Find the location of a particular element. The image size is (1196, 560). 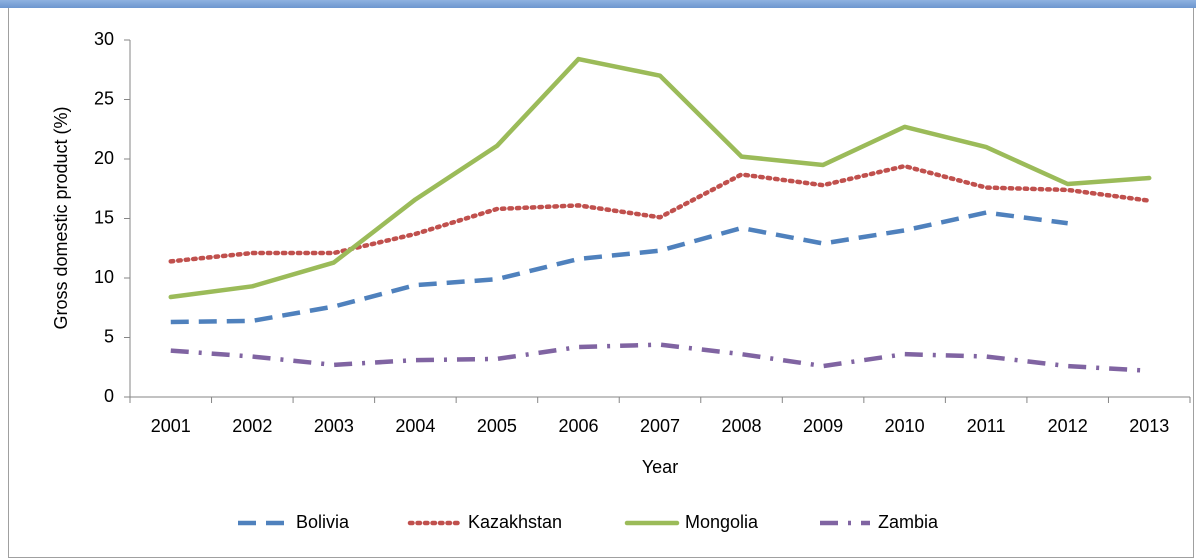

x-tick-label: 2008 is located at coordinates (742, 426).